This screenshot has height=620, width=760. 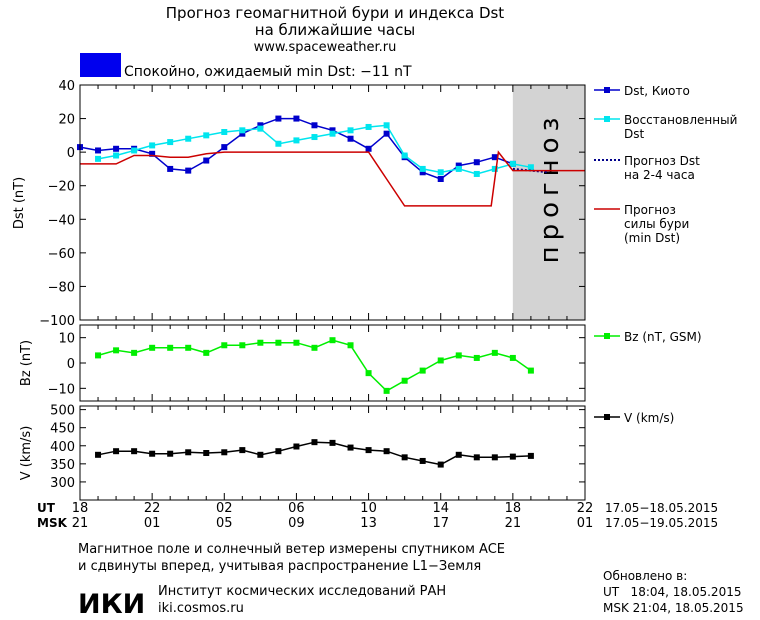 I want to click on dst-y-tick-label: −20, so click(x=61, y=187).